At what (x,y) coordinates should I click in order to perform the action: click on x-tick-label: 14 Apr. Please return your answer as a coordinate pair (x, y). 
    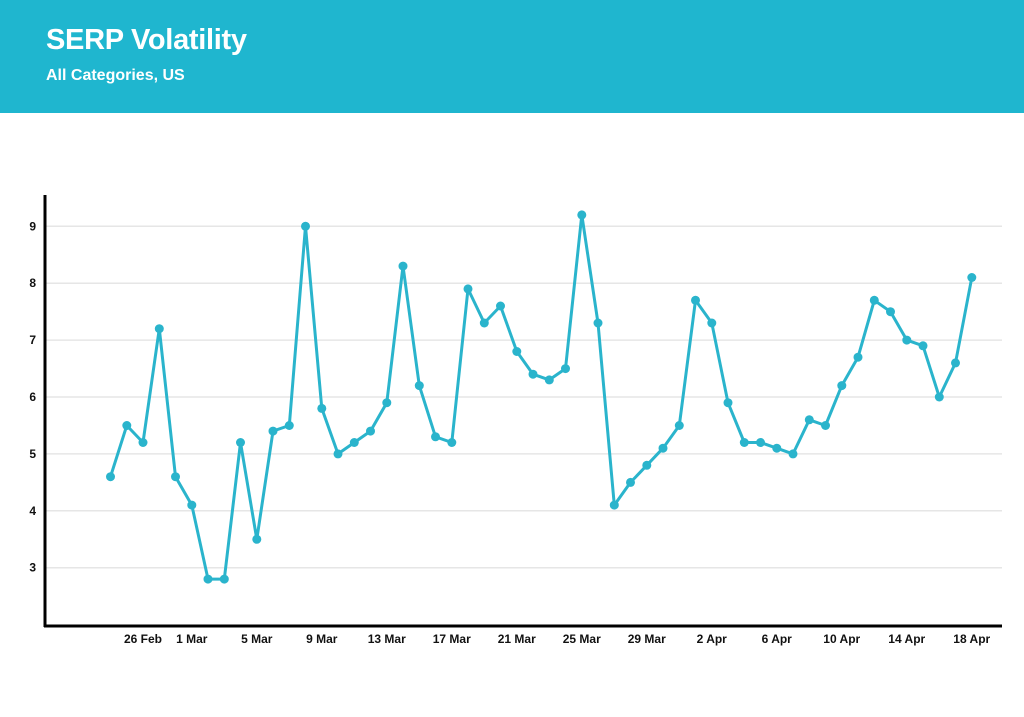
    Looking at the image, I should click on (906, 639).